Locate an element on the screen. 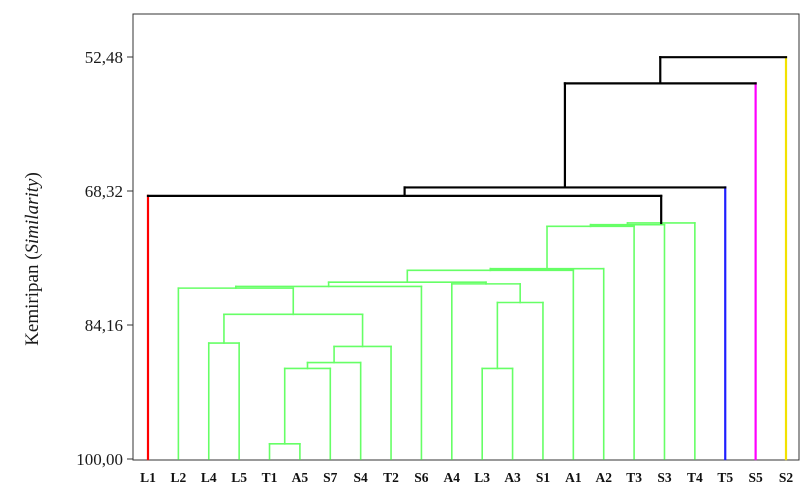 The width and height of the screenshot is (802, 488). leaf-label-s7: S7 is located at coordinates (330, 477).